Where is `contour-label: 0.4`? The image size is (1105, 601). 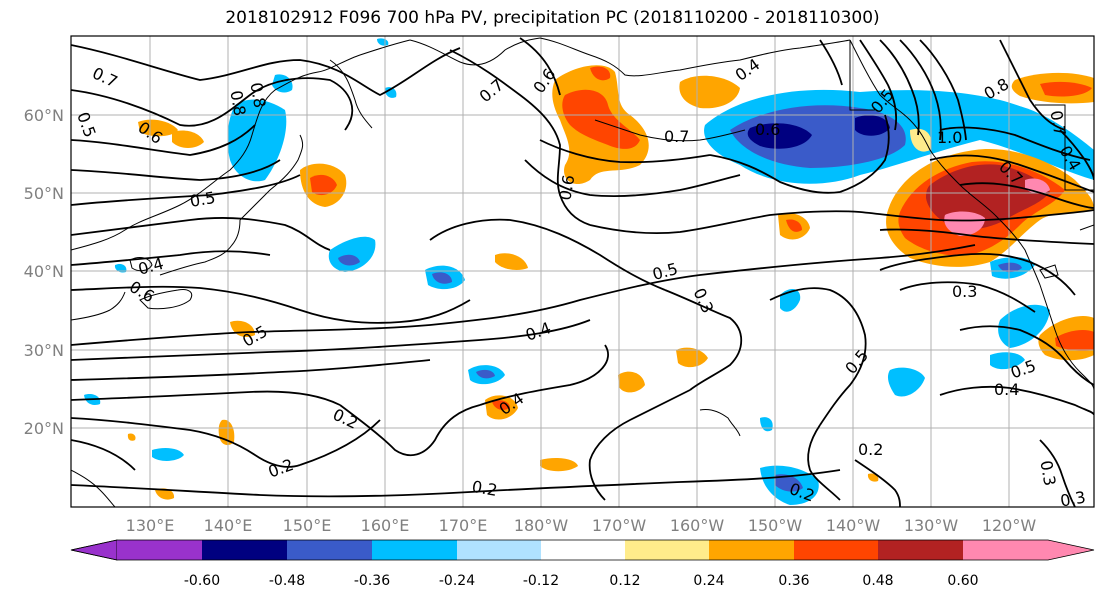 contour-label: 0.4 is located at coordinates (1006, 389).